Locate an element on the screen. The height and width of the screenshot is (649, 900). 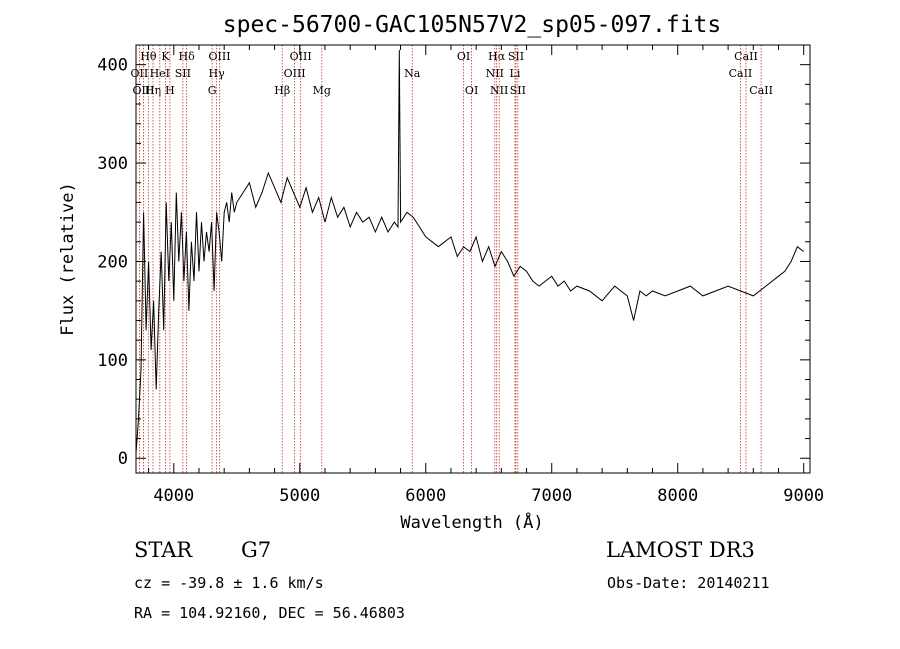
spectral-line-label: HeI is located at coordinates (160, 73).